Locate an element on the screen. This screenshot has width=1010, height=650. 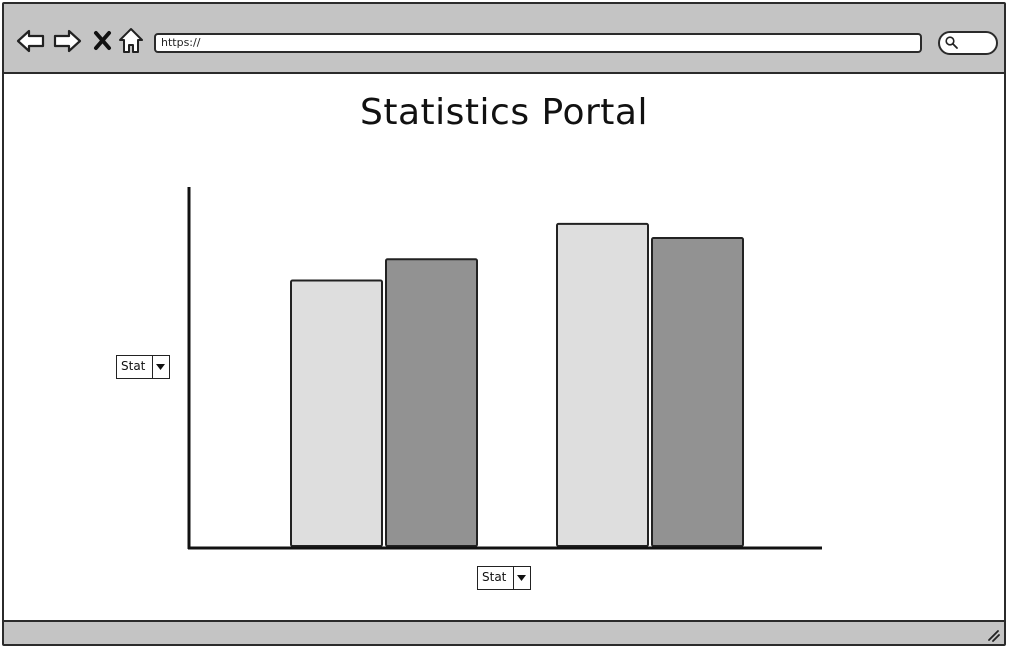
y-axis-select-value: Stat is located at coordinates (133, 366).